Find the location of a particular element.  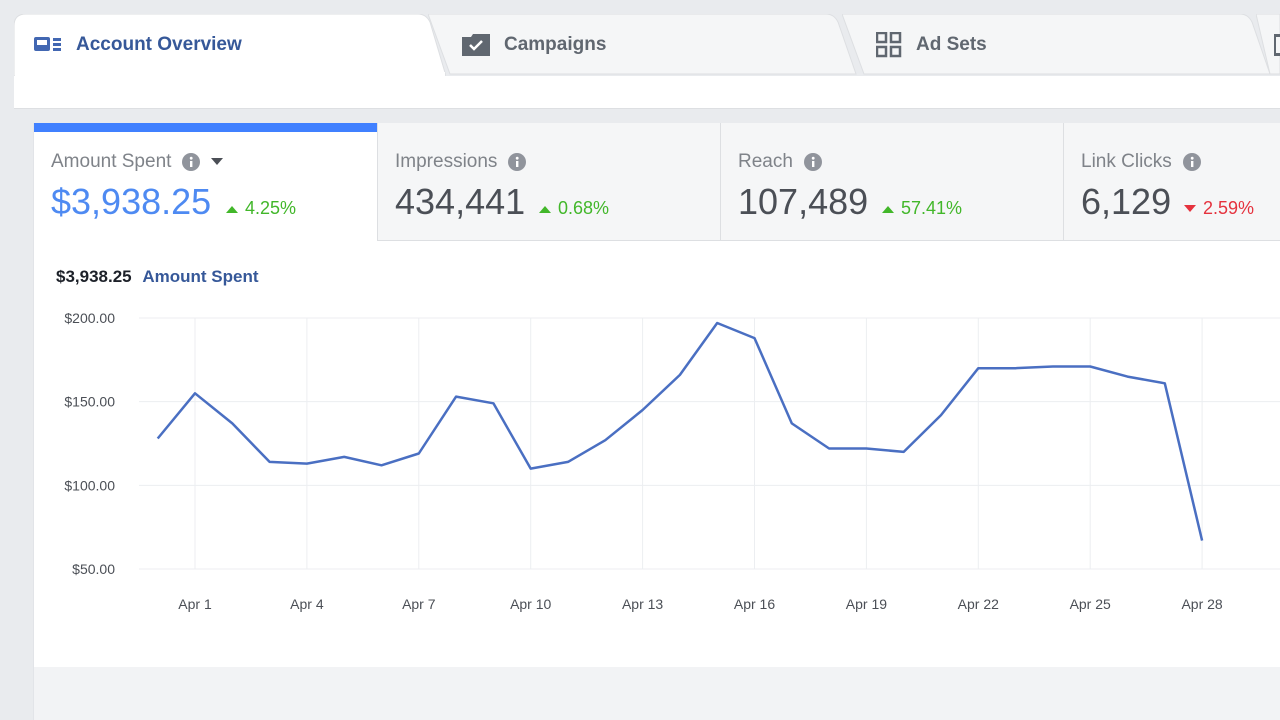

y-tick-label: $150.00 is located at coordinates (89, 402).